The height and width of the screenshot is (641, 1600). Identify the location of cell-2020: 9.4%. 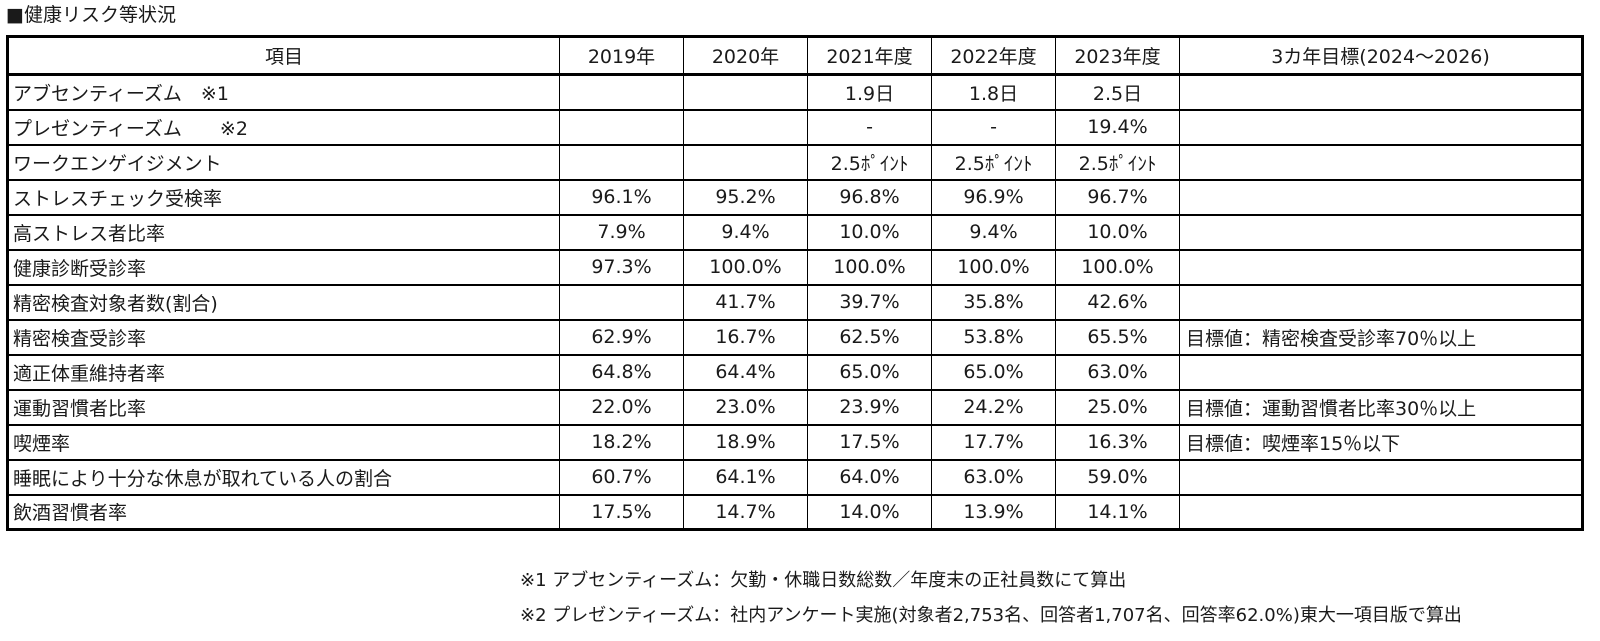
(745, 232).